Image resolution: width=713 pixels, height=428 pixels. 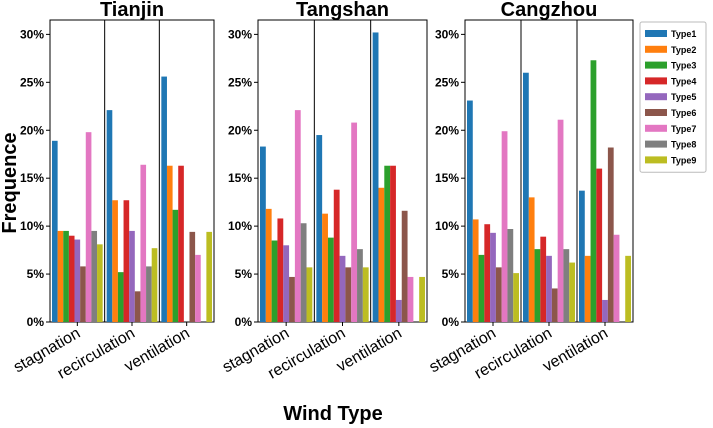 What do you see at coordinates (683, 145) in the screenshot?
I see `legend-label: Type8` at bounding box center [683, 145].